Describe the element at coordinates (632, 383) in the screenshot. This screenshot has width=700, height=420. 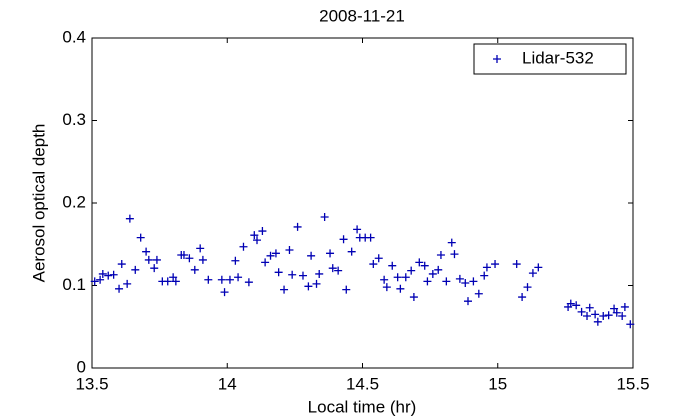
I see `x-tick-label: 15.5` at that location.